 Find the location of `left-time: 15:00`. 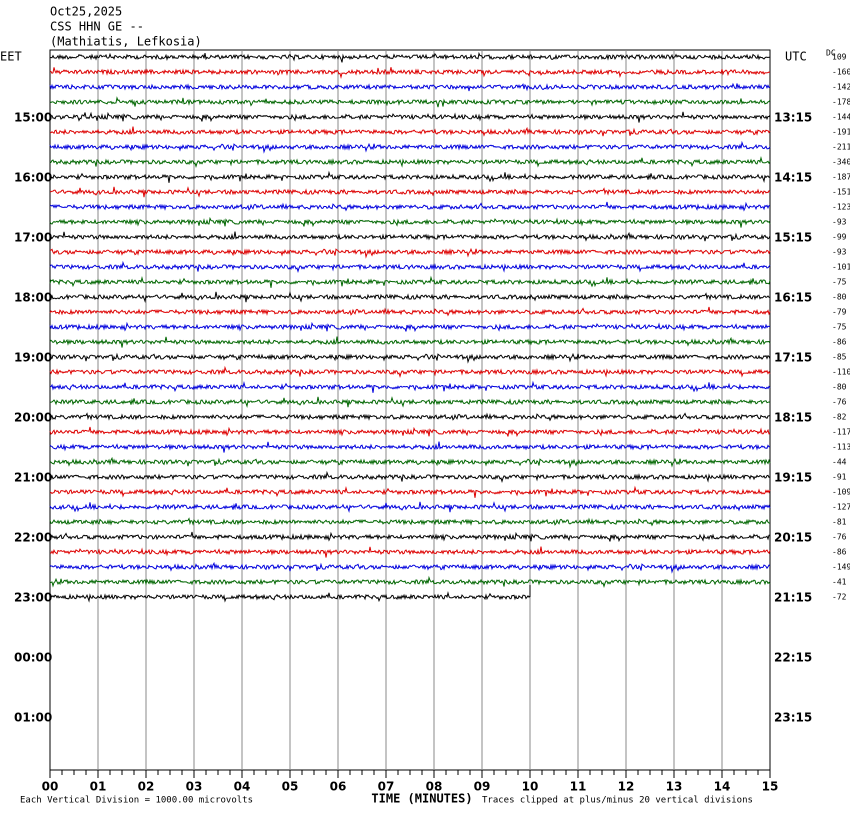

left-time: 15:00 is located at coordinates (33, 118).